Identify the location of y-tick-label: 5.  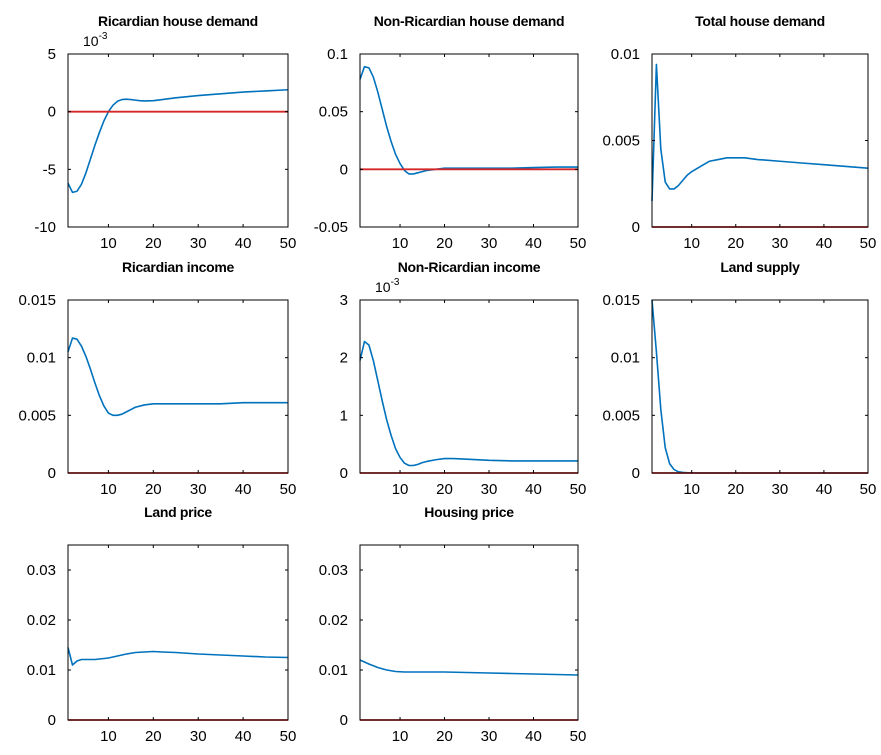
(52, 54).